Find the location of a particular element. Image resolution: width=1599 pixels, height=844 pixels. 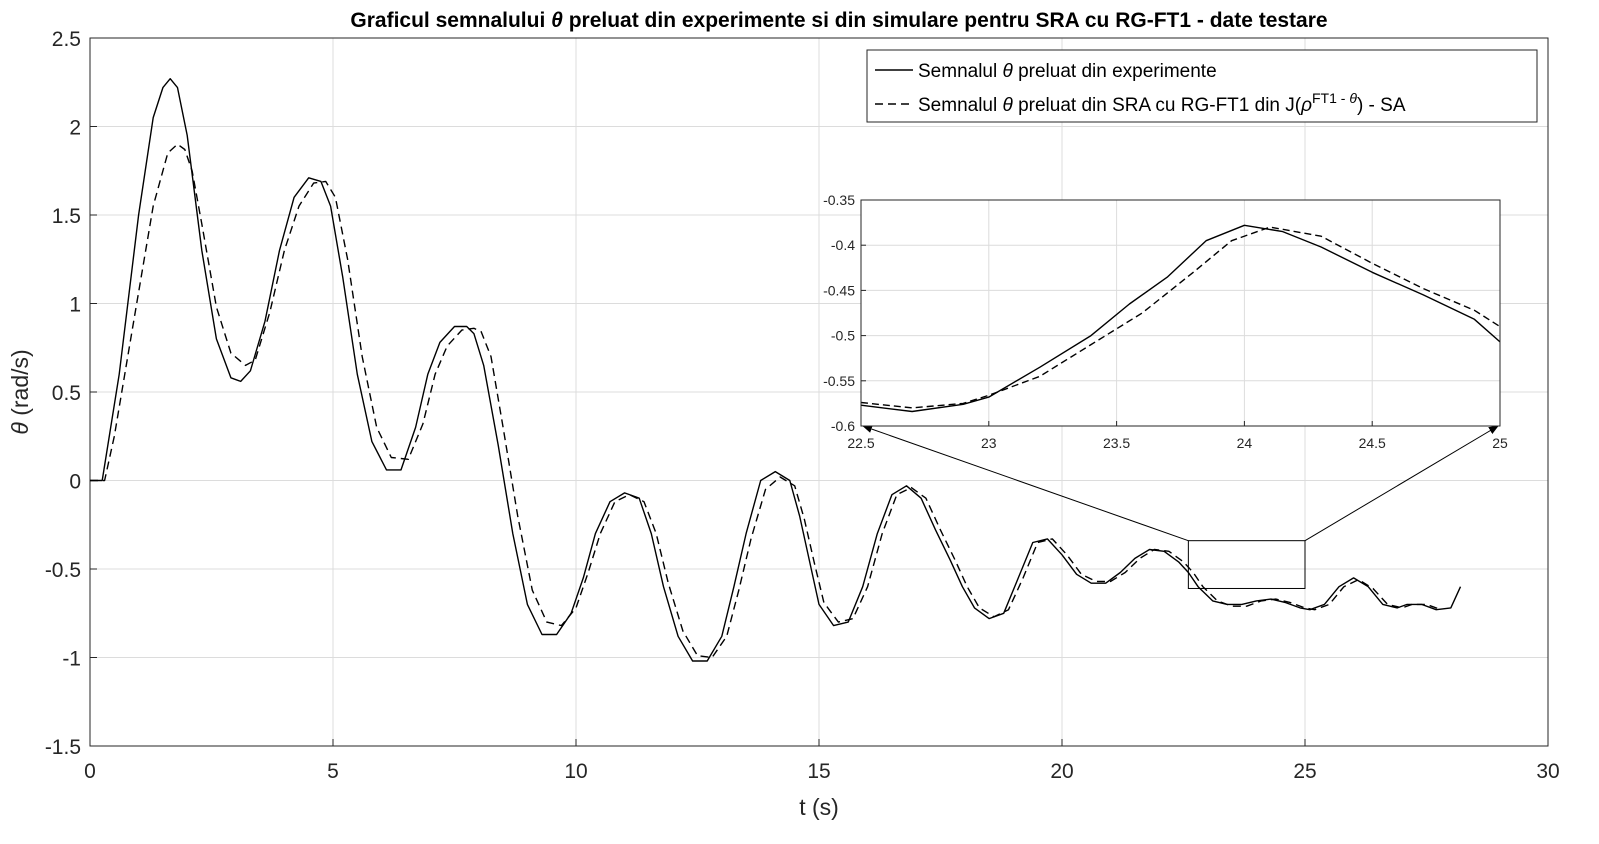

y-axis-label: θ (rad/s) is located at coordinates (20, 391).